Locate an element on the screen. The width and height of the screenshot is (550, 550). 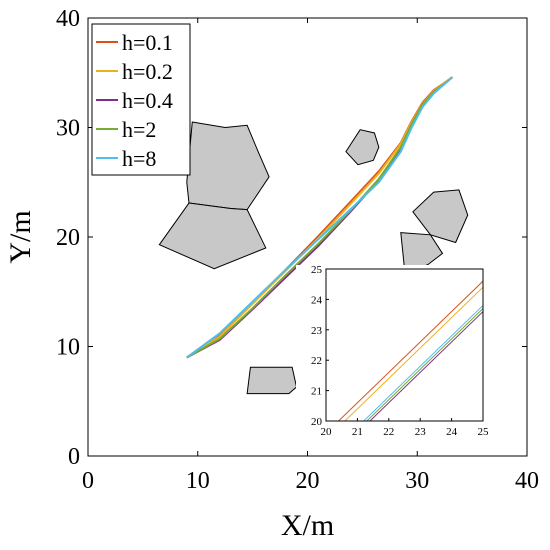
legend-label: h=0.4 is located at coordinates (147, 100).